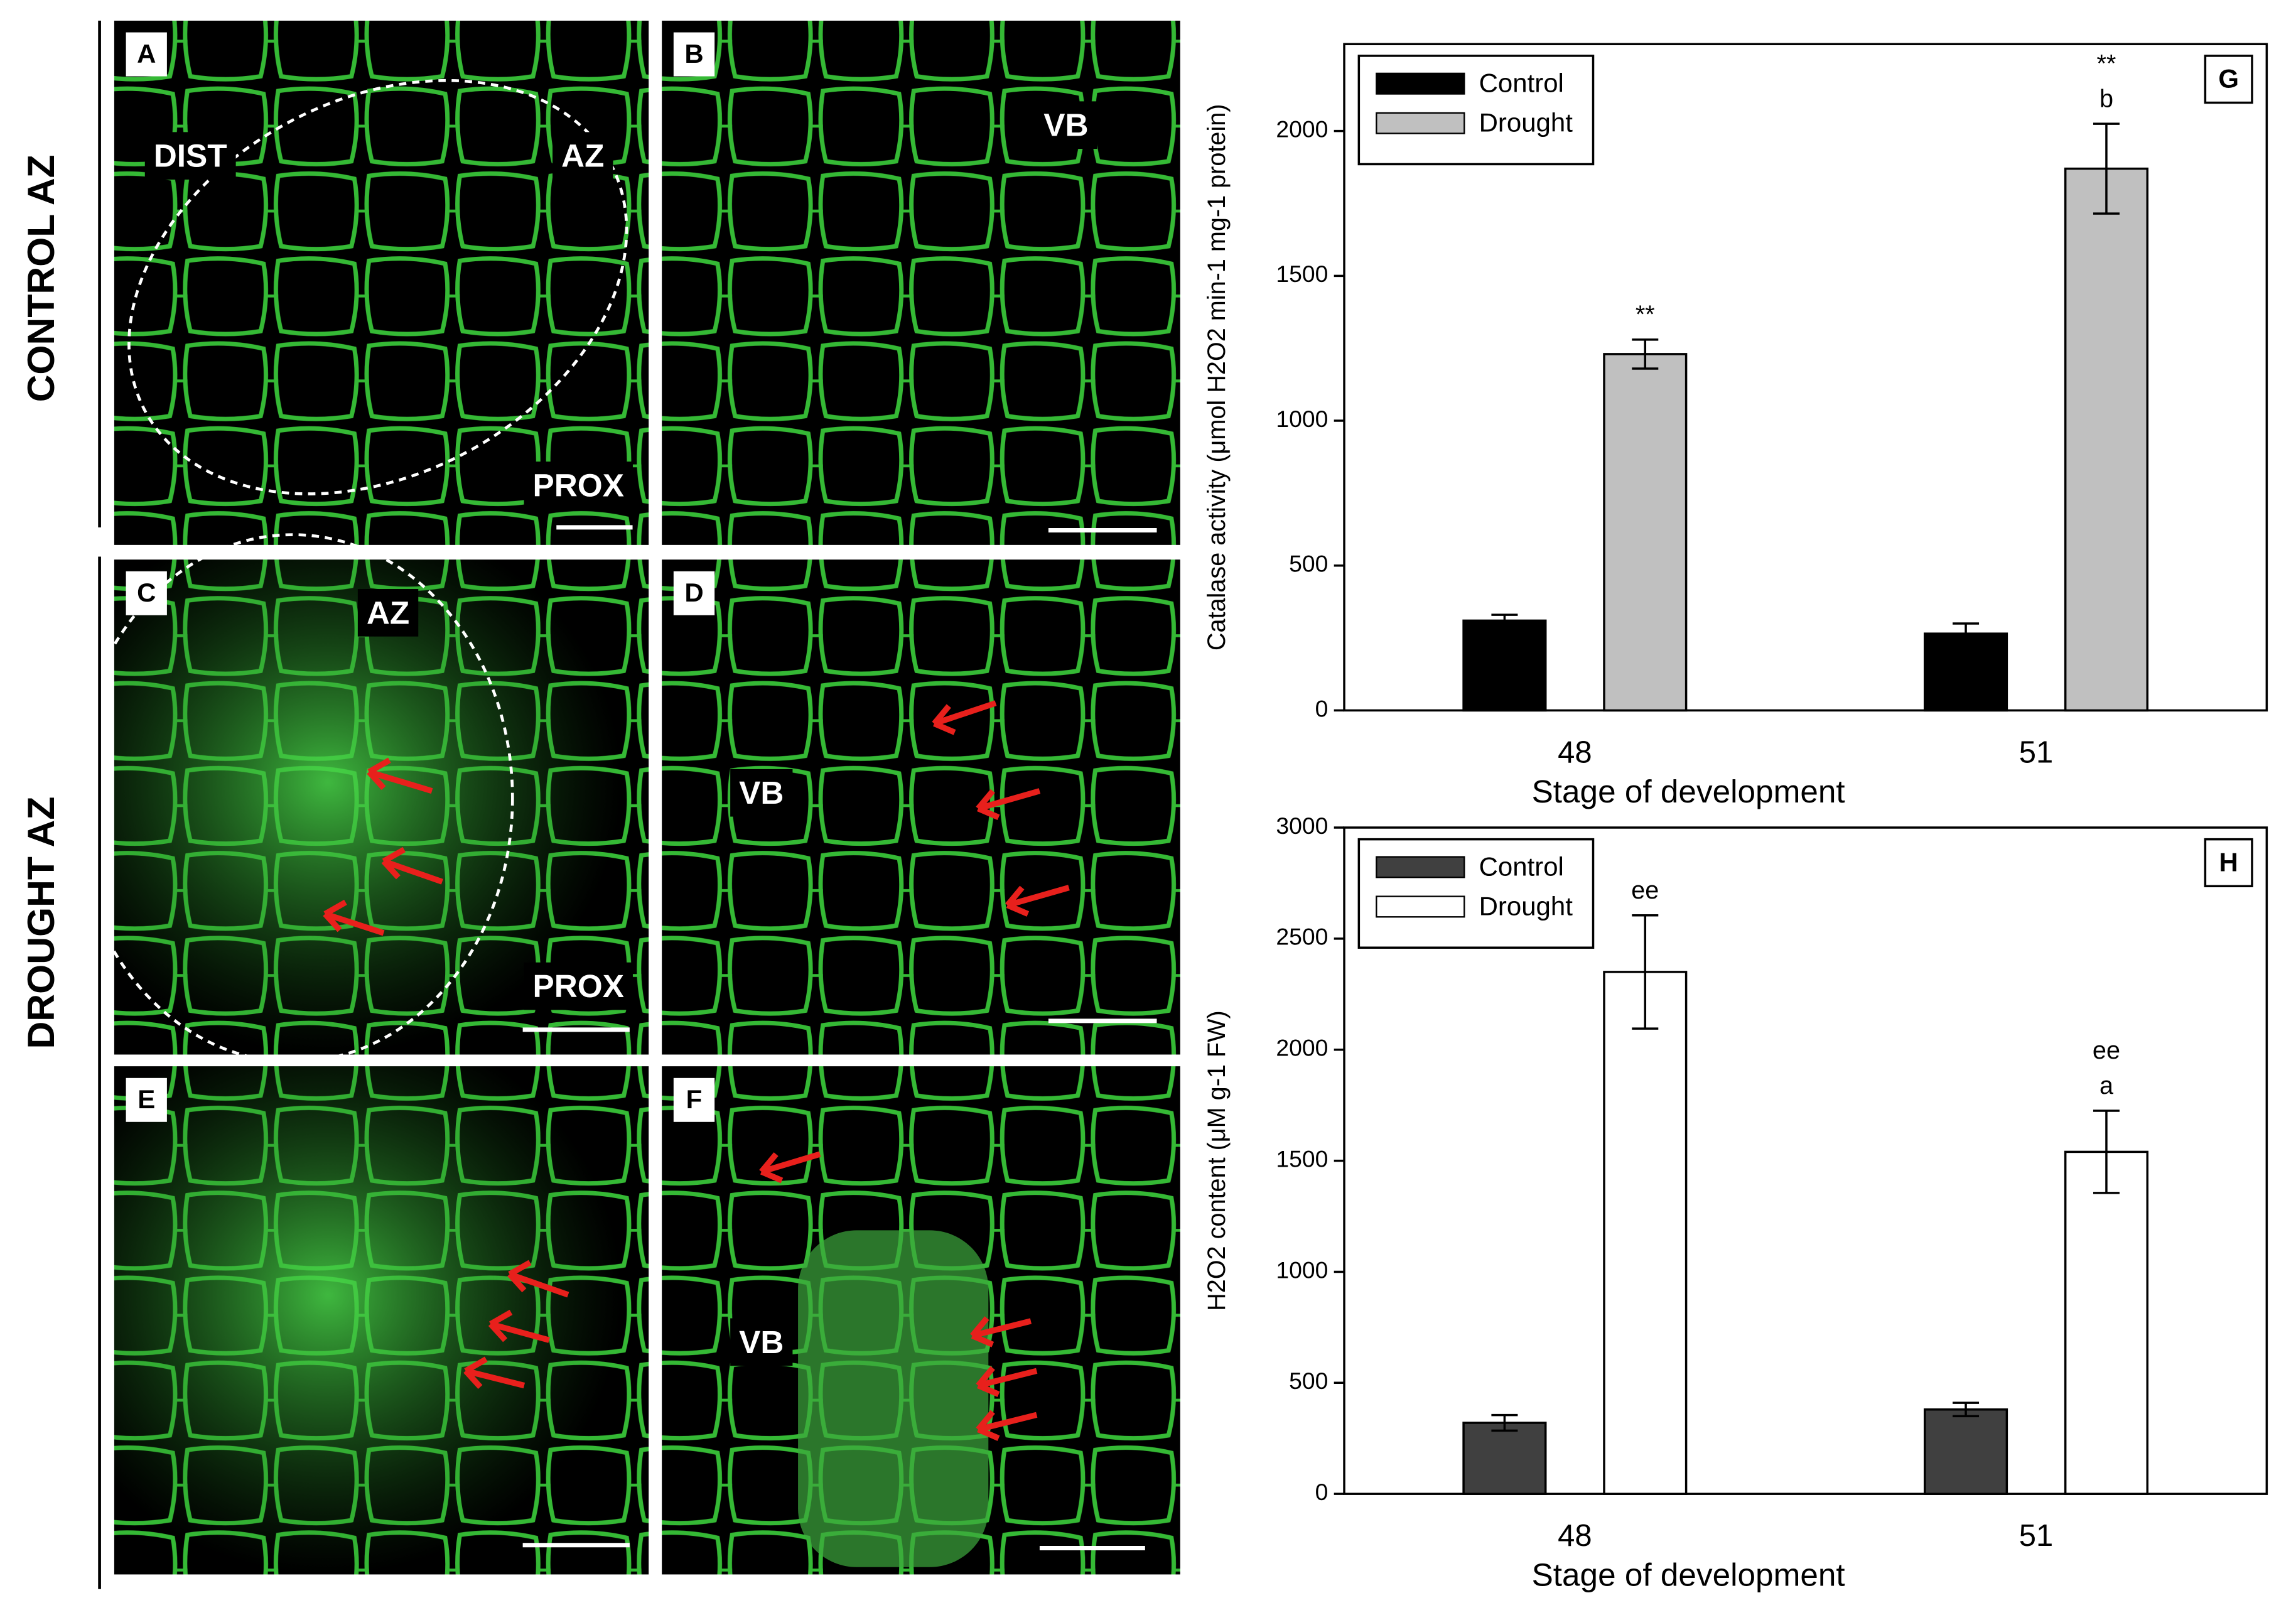  What do you see at coordinates (1302, 826) in the screenshot?
I see `y-tick-label: 3000` at bounding box center [1302, 826].